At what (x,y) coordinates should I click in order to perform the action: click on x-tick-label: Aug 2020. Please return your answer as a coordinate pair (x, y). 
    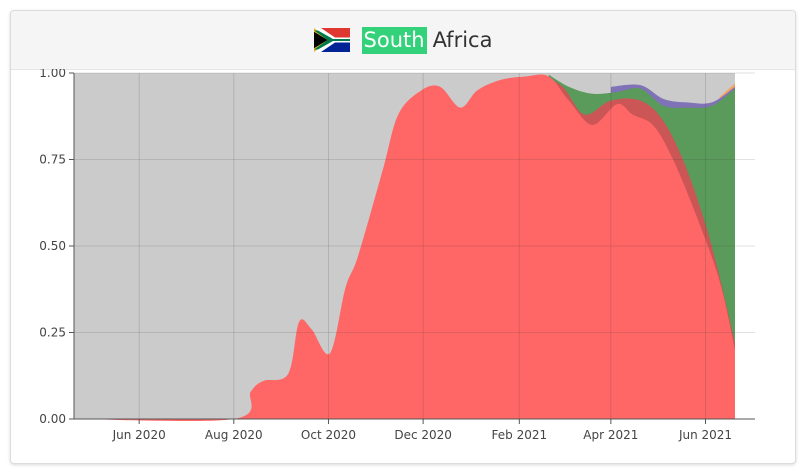
    Looking at the image, I should click on (234, 435).